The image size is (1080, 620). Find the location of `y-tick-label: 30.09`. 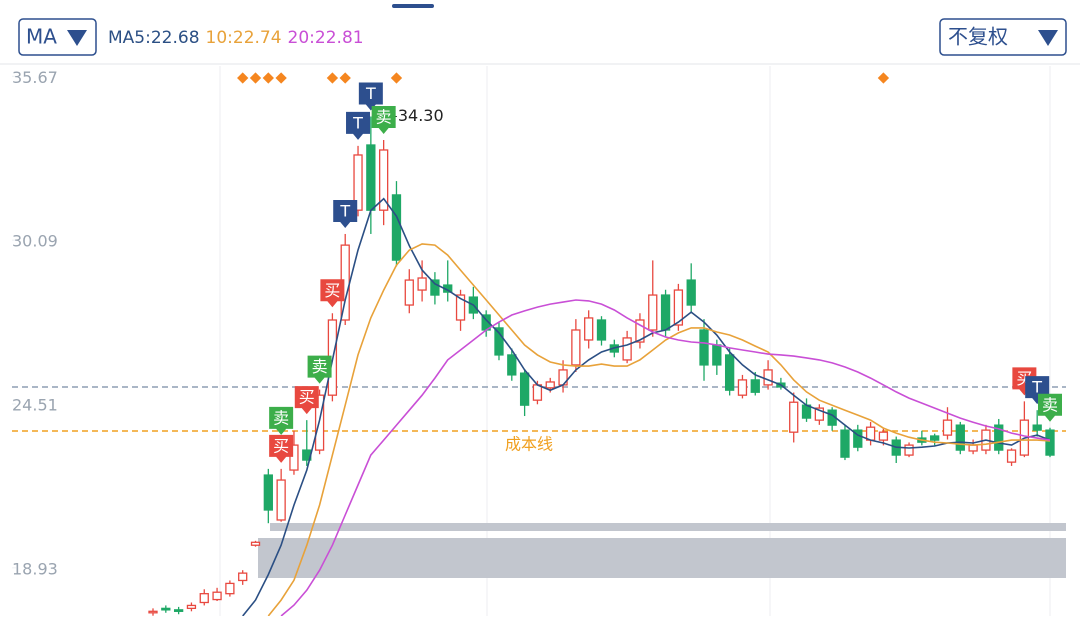

y-tick-label: 30.09 is located at coordinates (35, 241).